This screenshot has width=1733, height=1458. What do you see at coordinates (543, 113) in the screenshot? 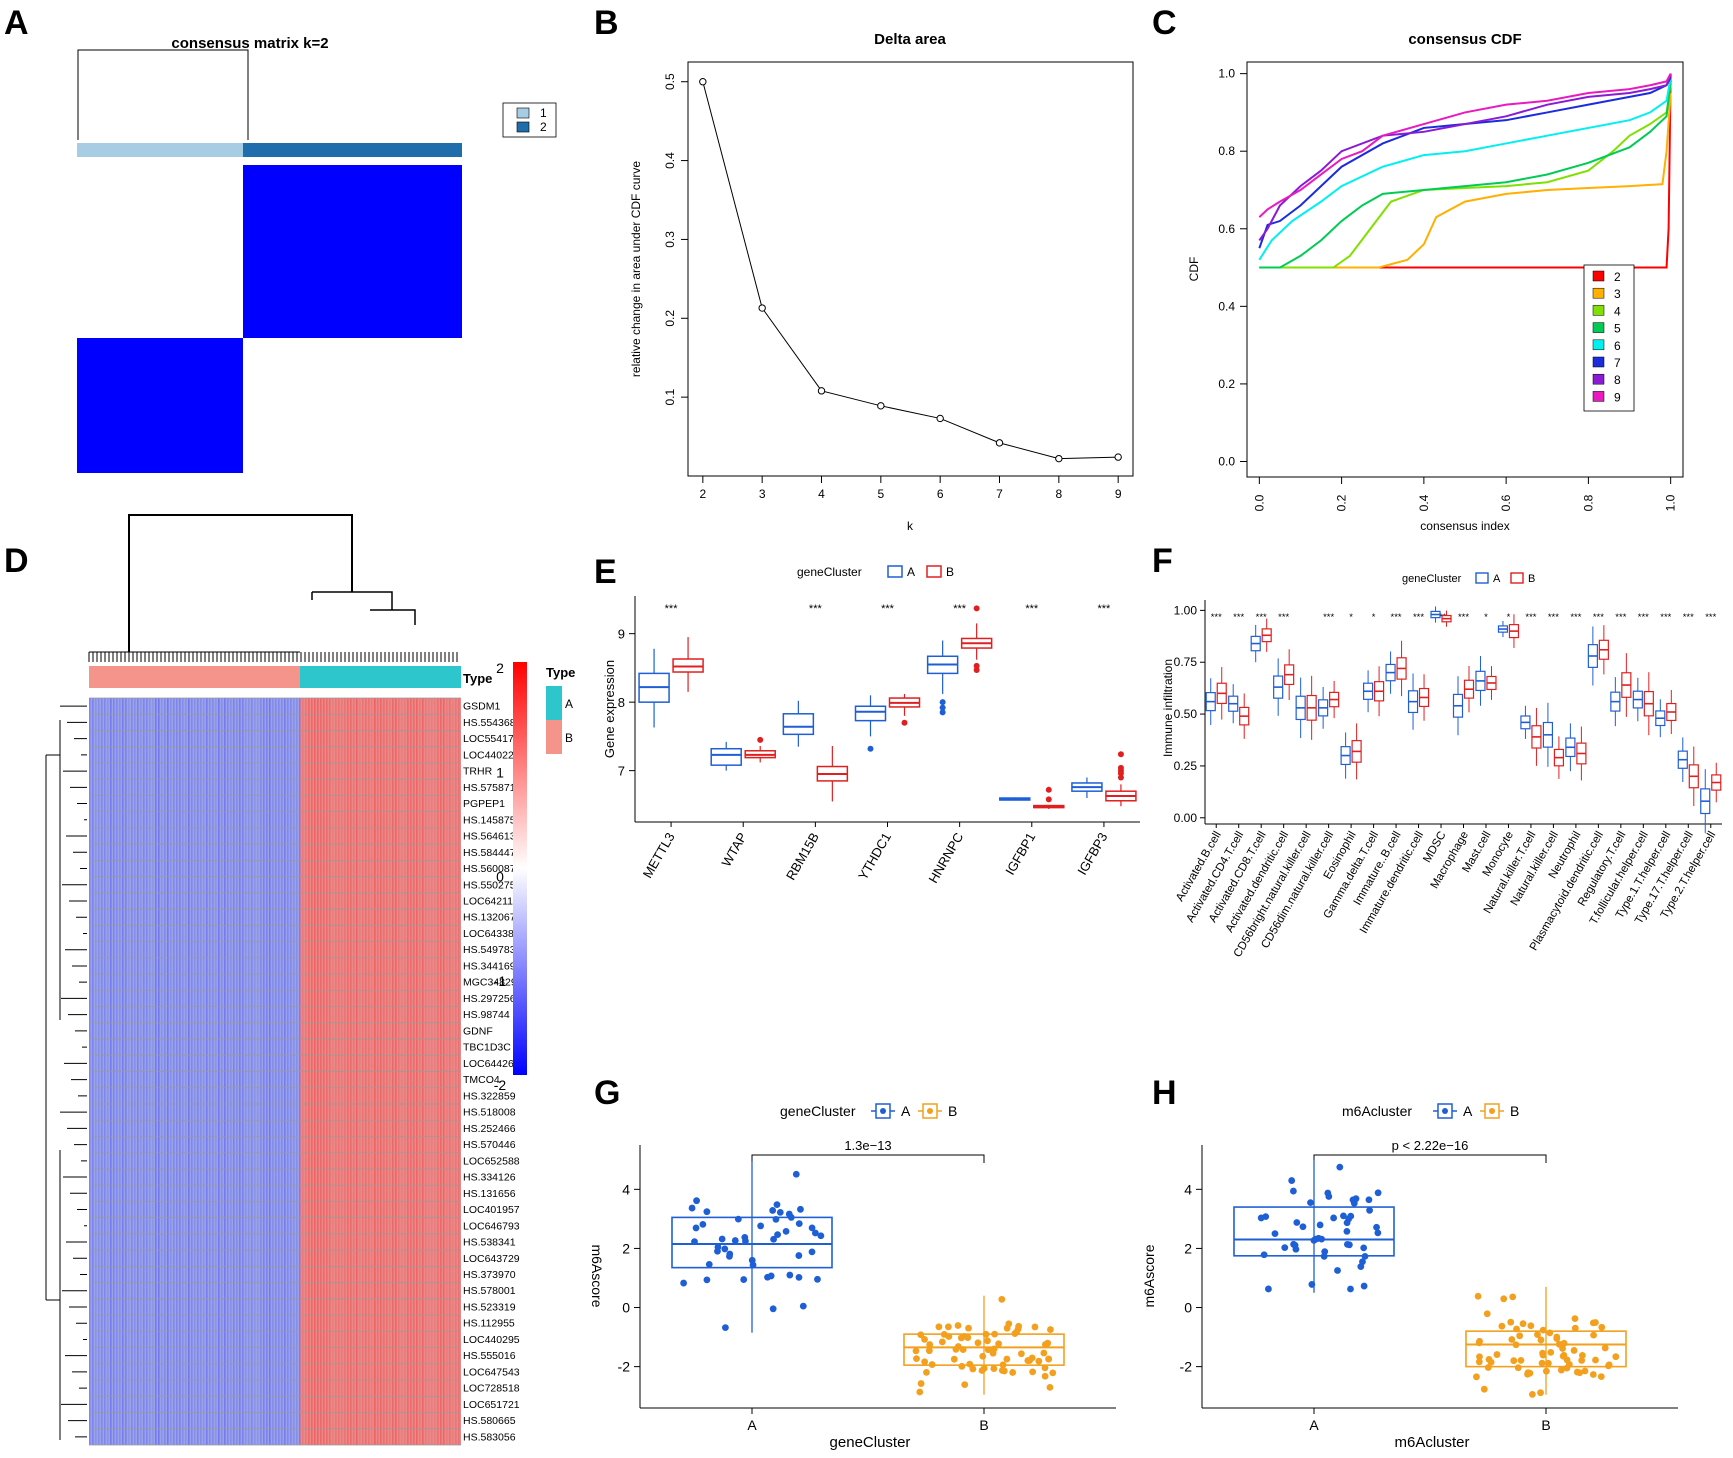
I see `legend-label-1: 1` at bounding box center [543, 113].